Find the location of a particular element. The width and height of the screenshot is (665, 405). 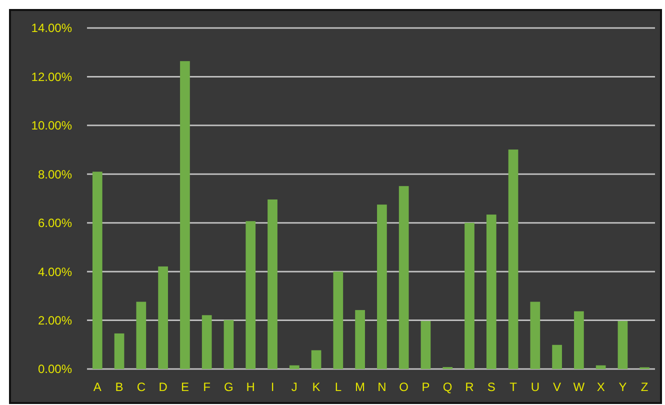

y-tick-label: 4.00% is located at coordinates (55, 271).